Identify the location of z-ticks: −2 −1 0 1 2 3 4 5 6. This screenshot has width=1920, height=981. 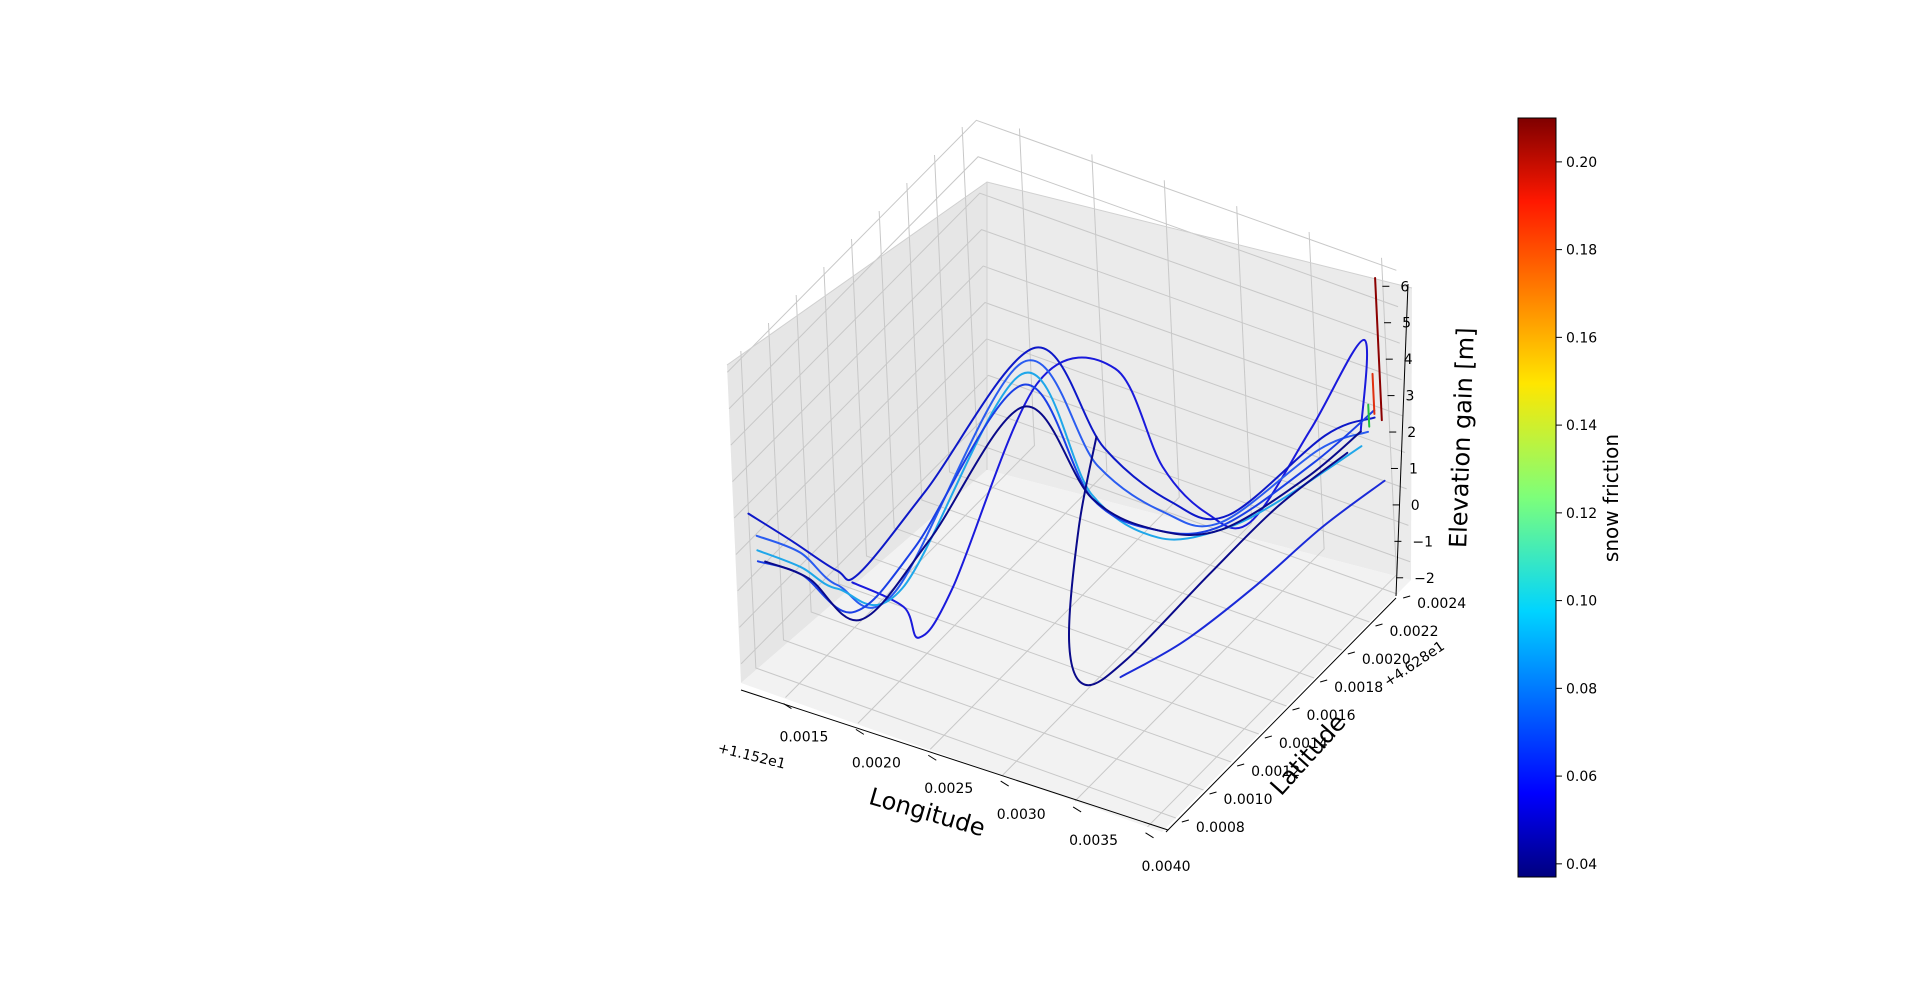
(1408, 433).